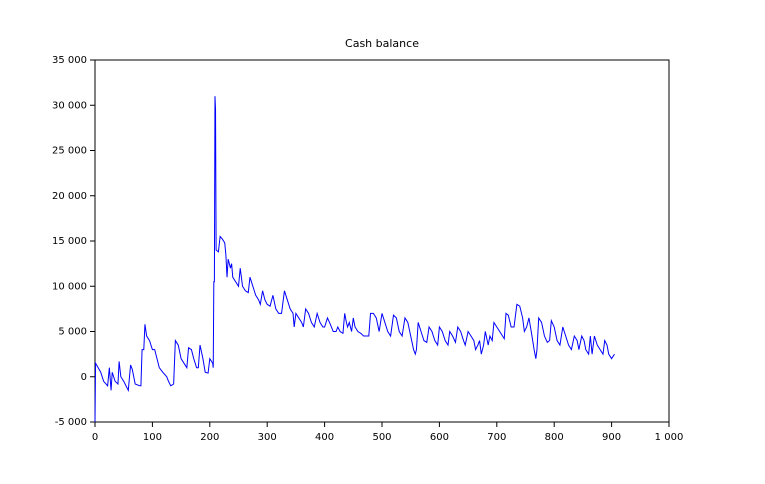 Image resolution: width=765 pixels, height=484 pixels. I want to click on y-tick-label: 0, so click(84, 377).